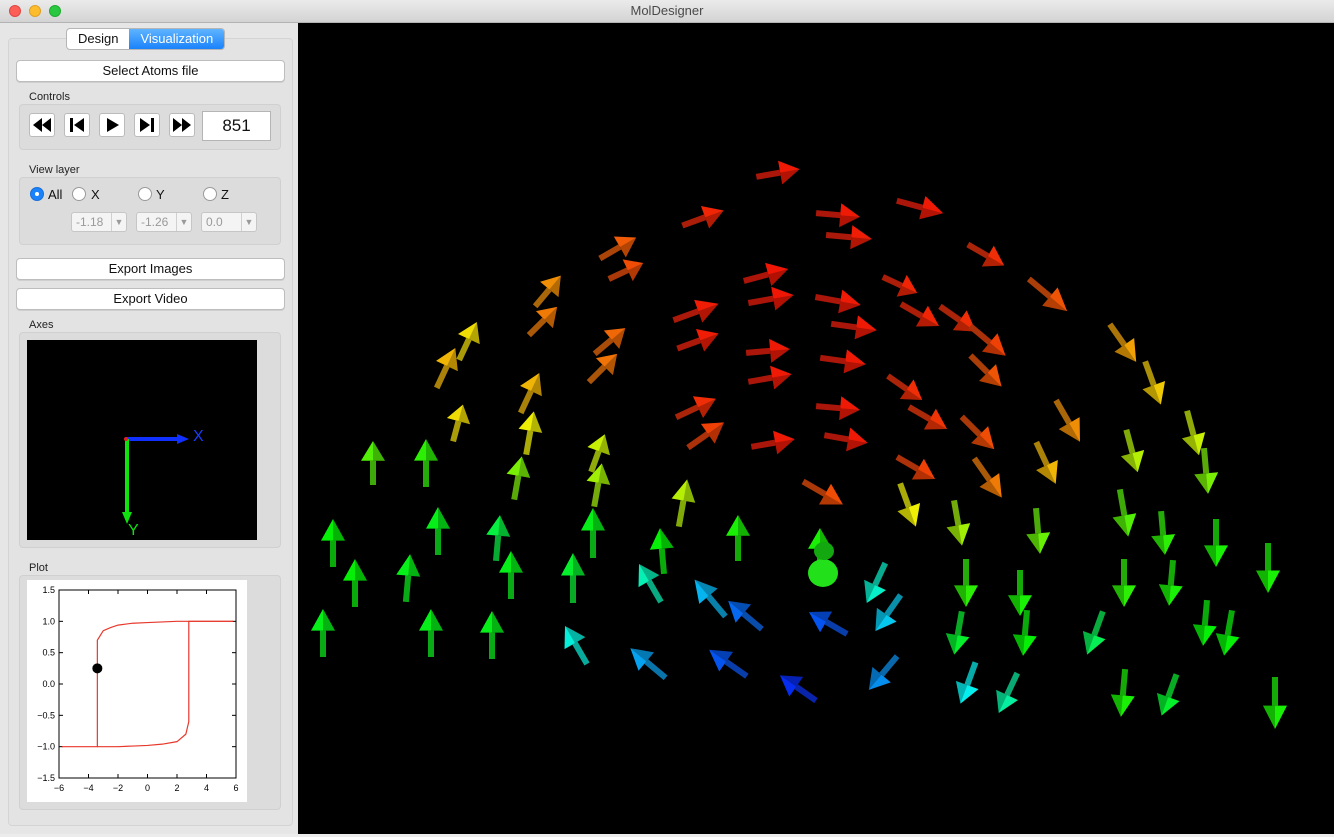  What do you see at coordinates (118, 222) in the screenshot?
I see `chevron-down-icon: ▼` at bounding box center [118, 222].